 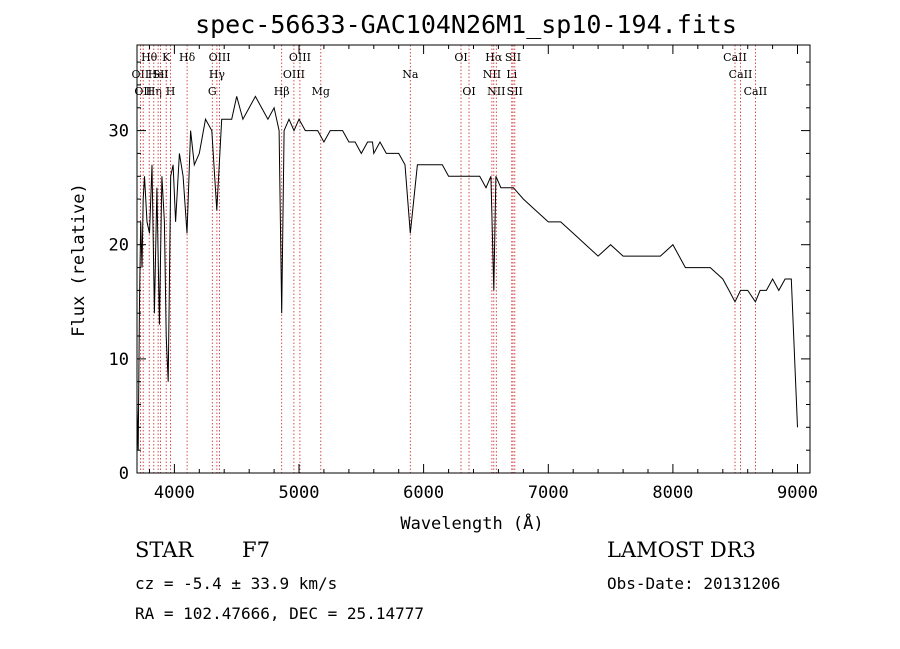 I want to click on line-label-6: K, so click(x=166, y=57).